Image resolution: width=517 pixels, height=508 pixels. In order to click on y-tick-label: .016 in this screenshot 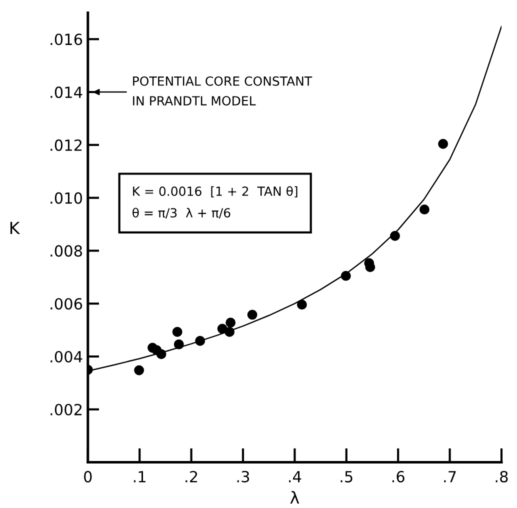, I will do `click(66, 40)`.